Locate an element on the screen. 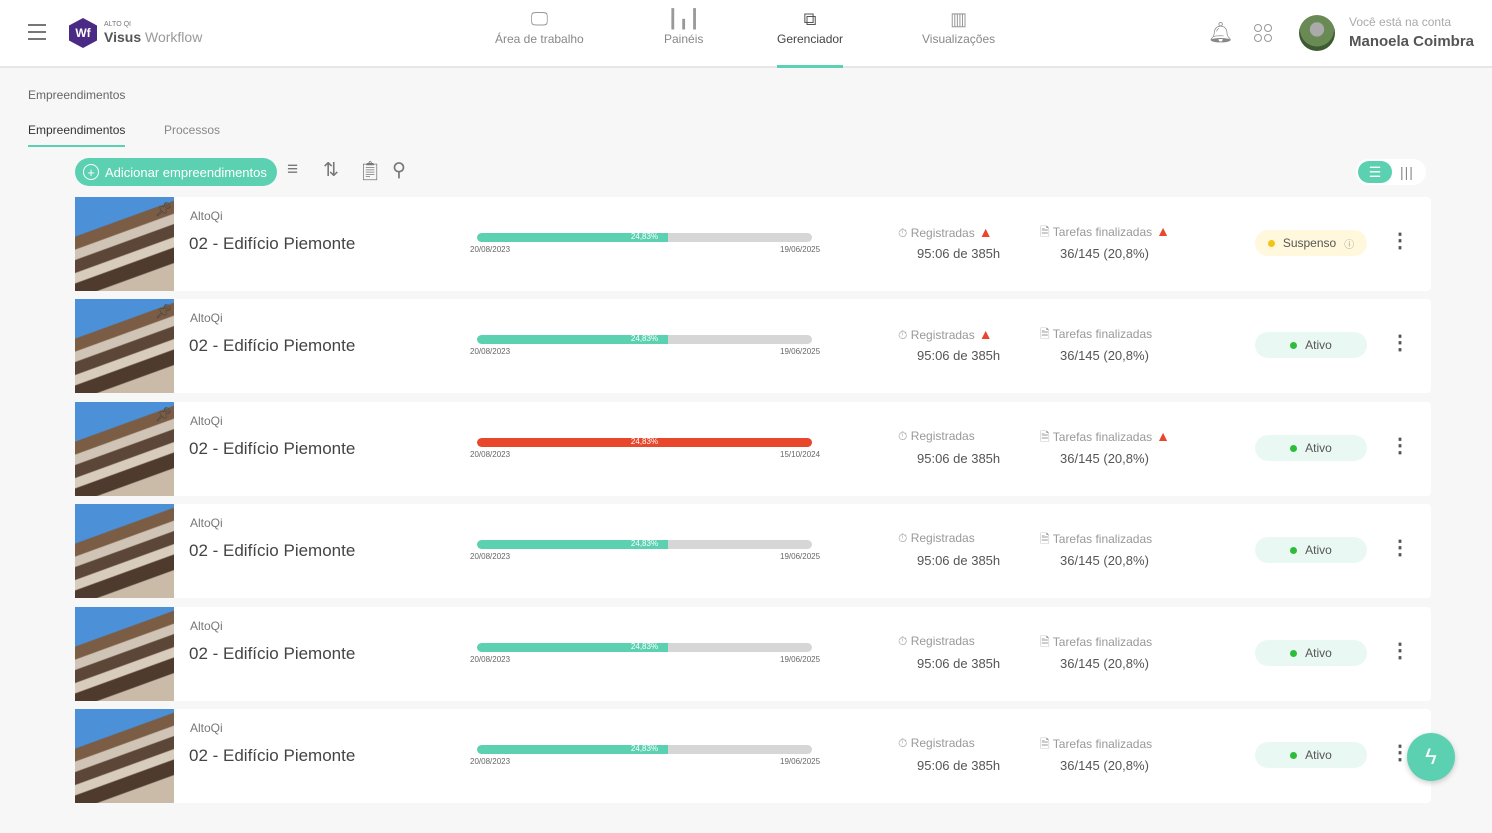  nav-area-de-trabalho: 🖵 Área de trabalho is located at coordinates (539, 27).